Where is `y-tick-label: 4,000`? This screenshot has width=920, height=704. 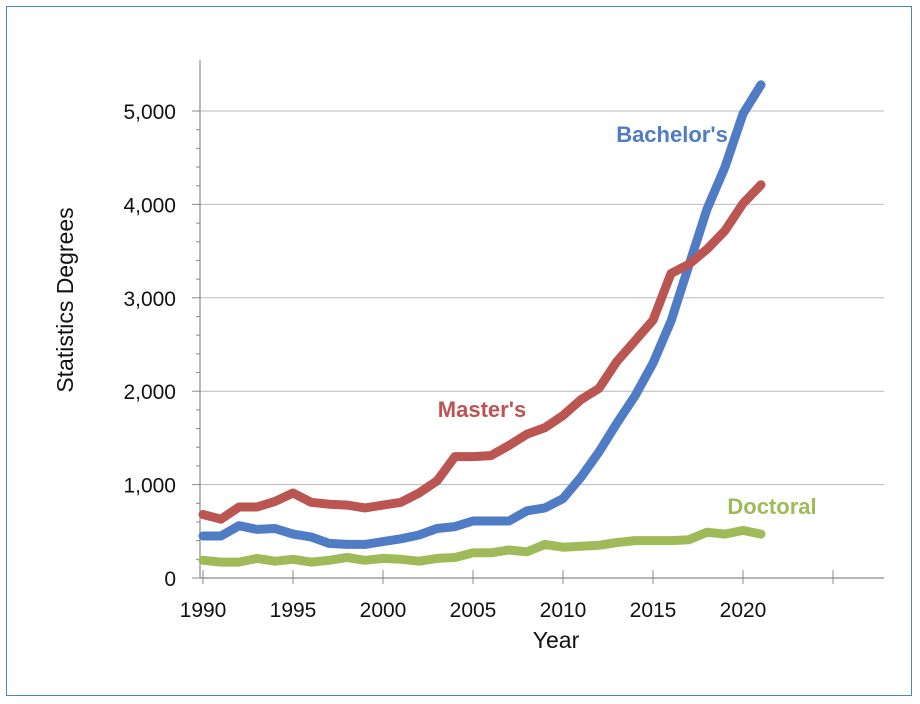
y-tick-label: 4,000 is located at coordinates (149, 205).